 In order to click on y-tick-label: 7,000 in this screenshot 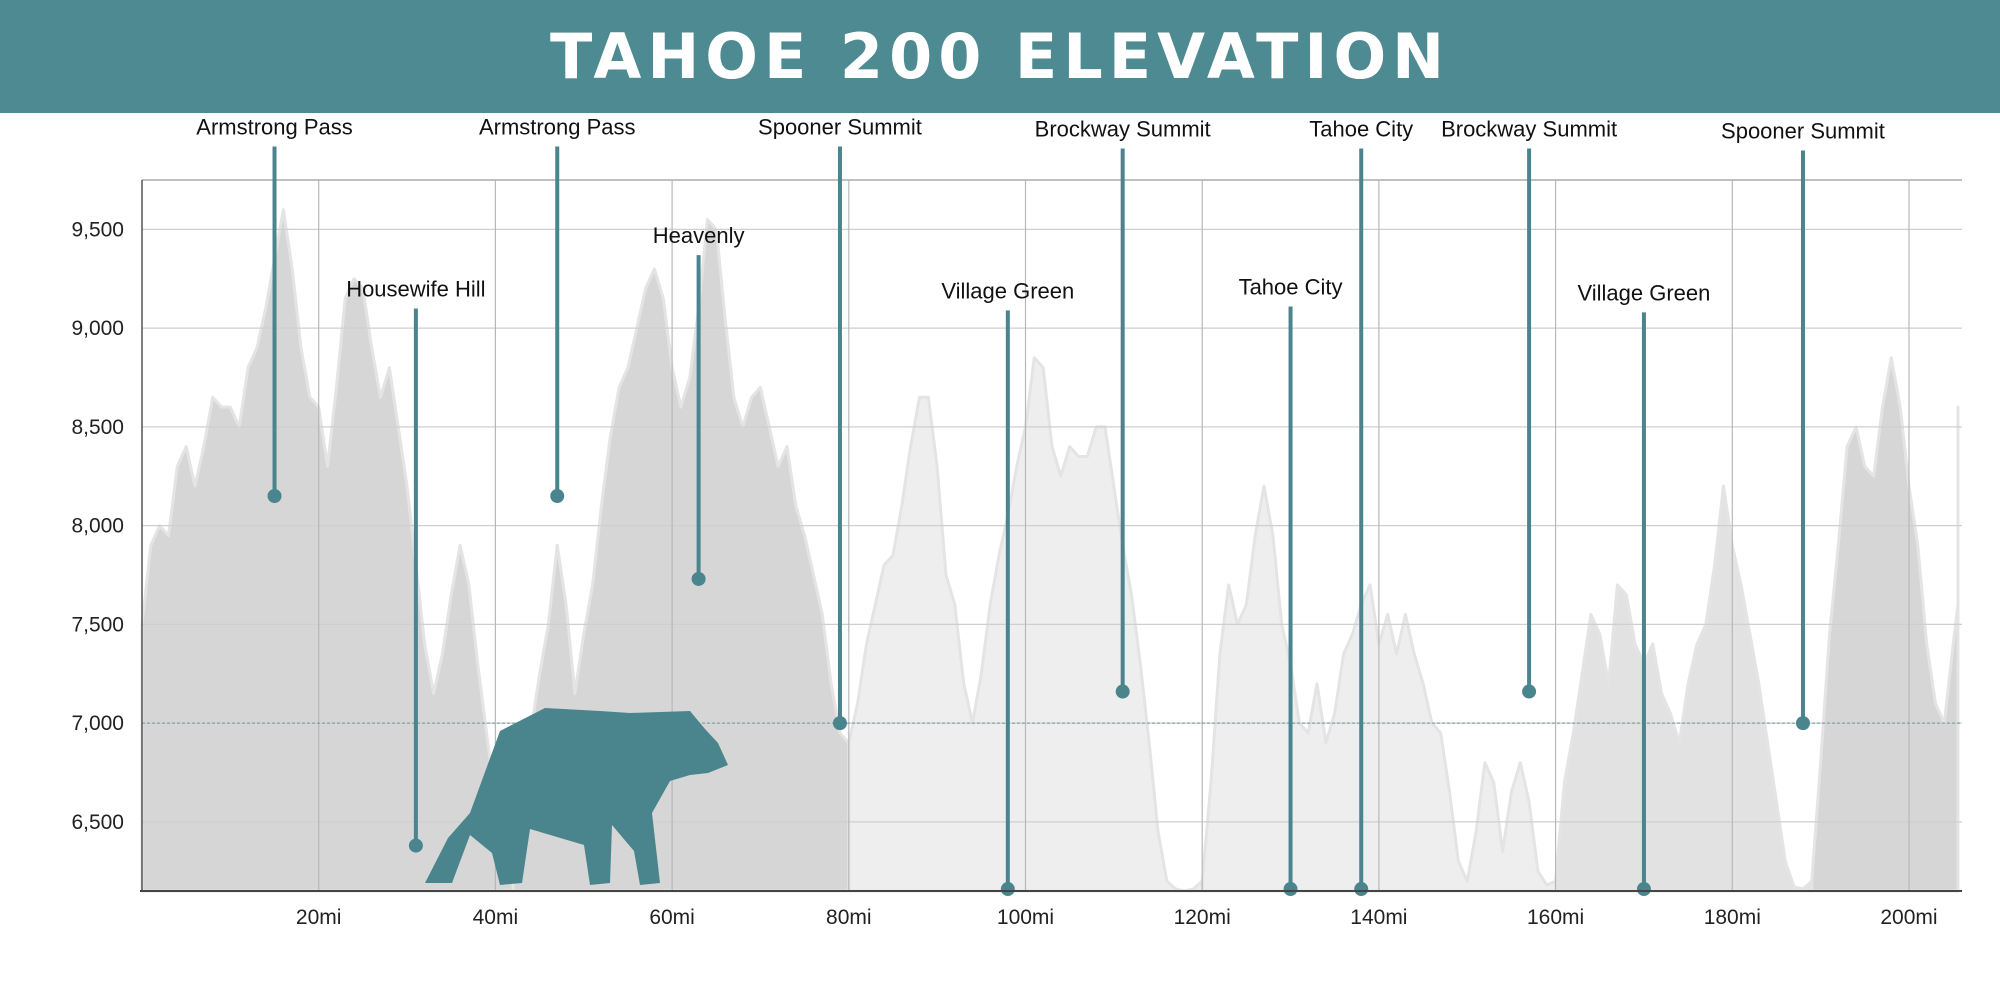, I will do `click(97, 723)`.